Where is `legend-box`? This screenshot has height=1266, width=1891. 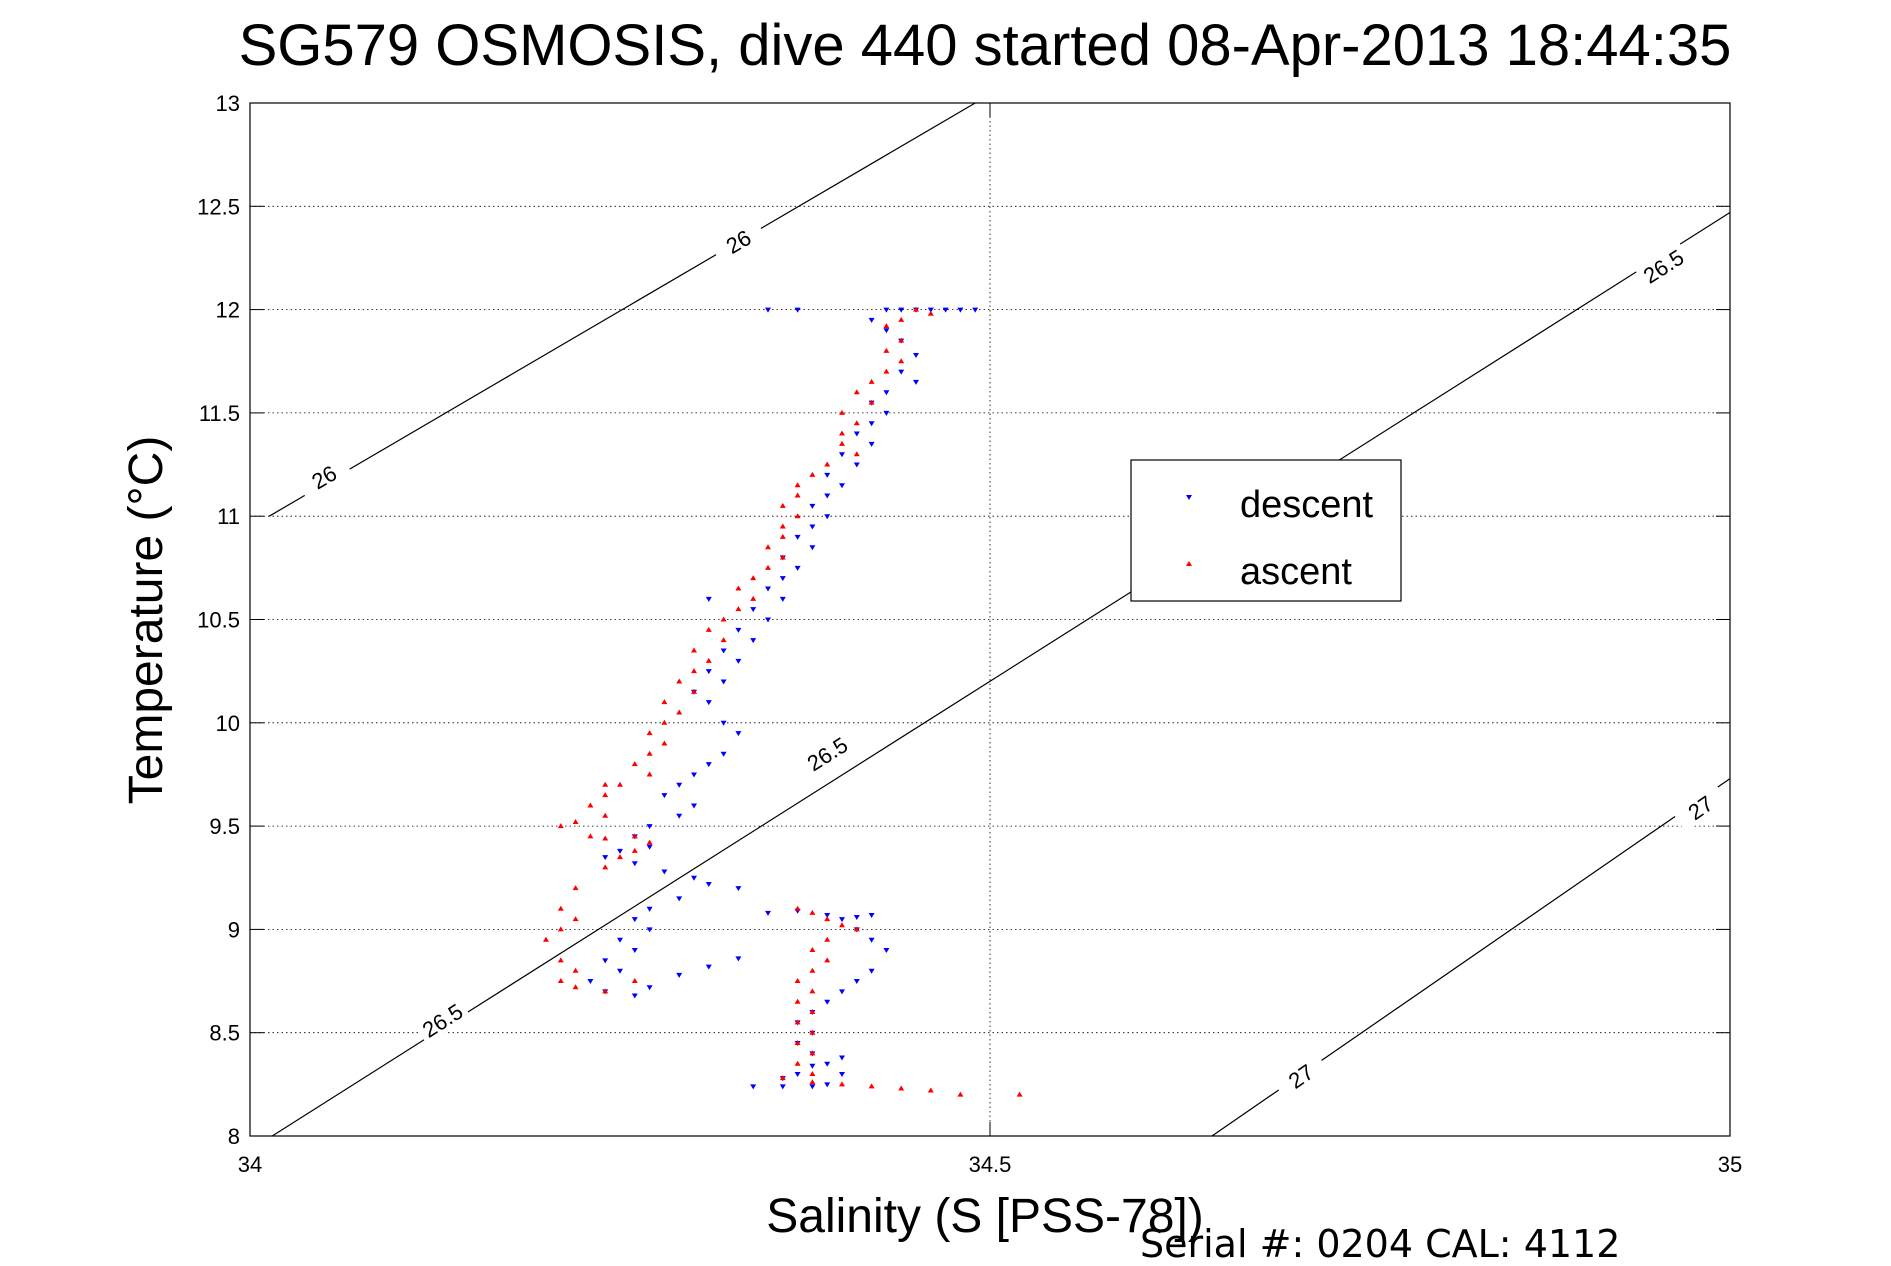 legend-box is located at coordinates (1266, 530).